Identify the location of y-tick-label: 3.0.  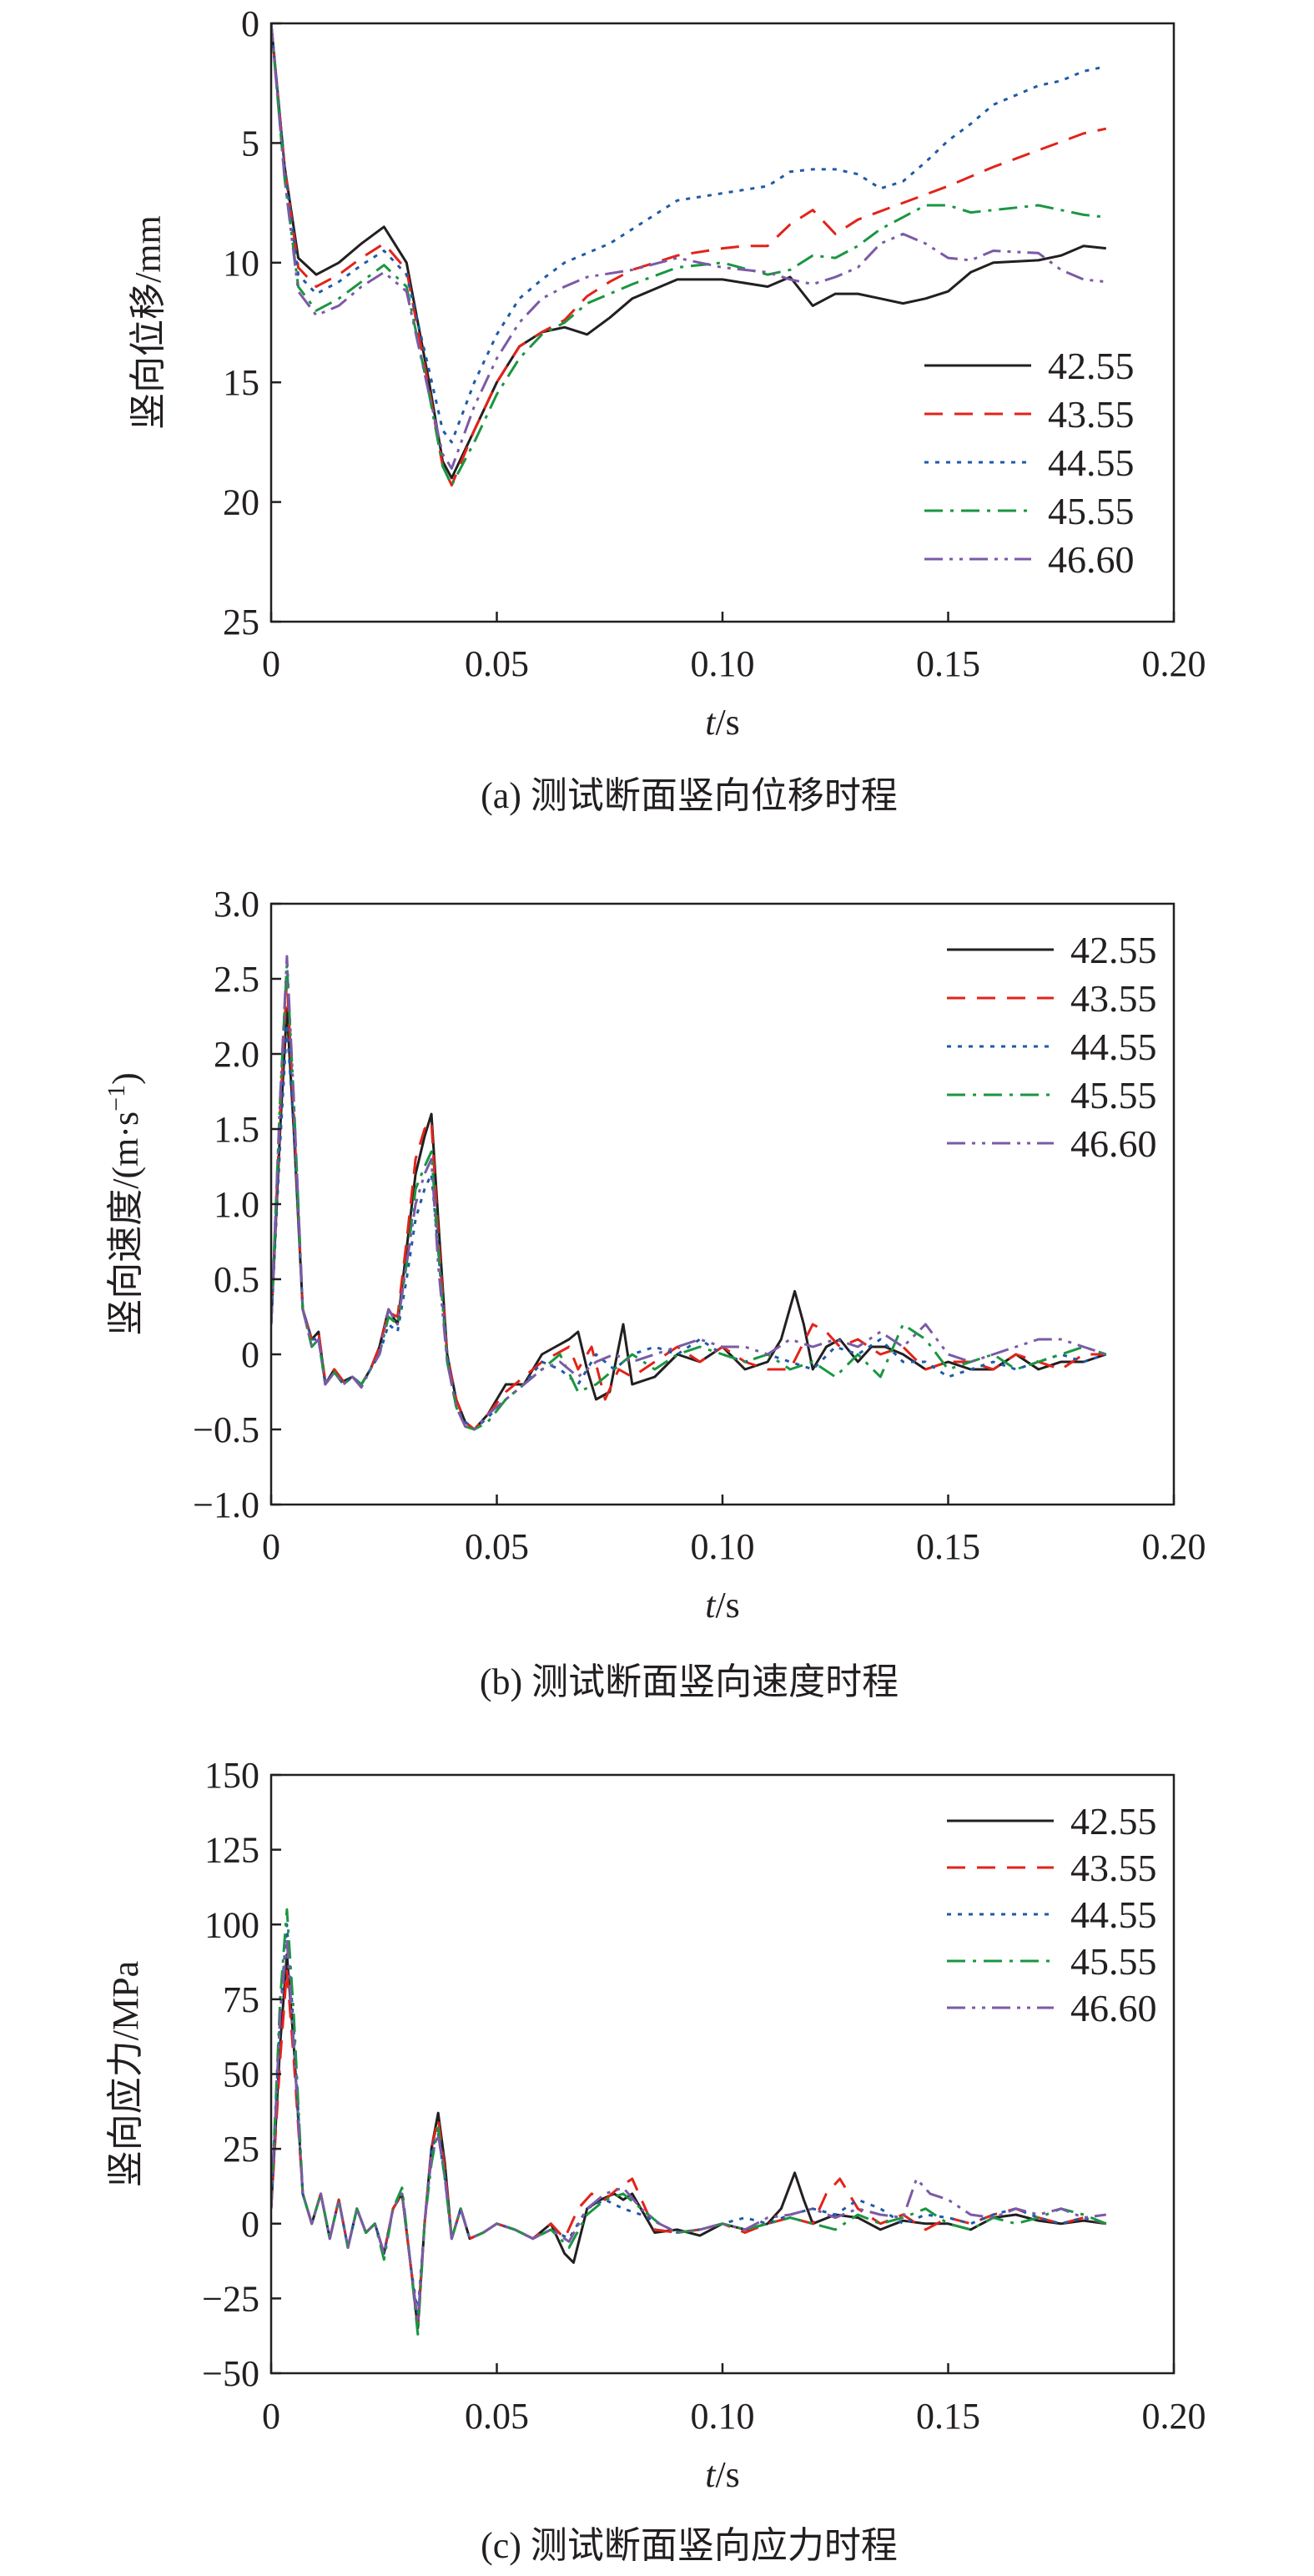
(236, 904).